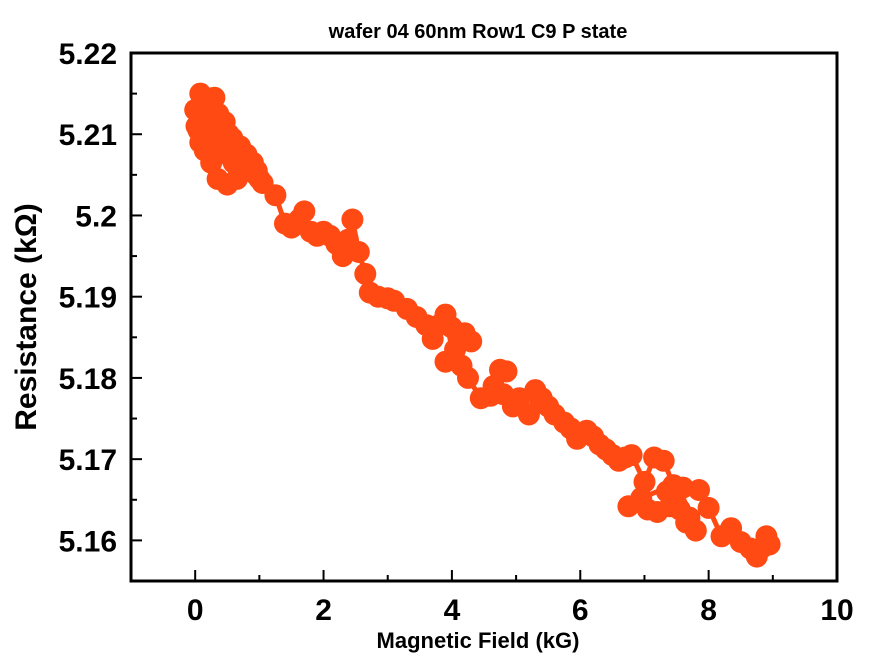 The image size is (884, 663). I want to click on y-tick-label: 5.19, so click(88, 298).